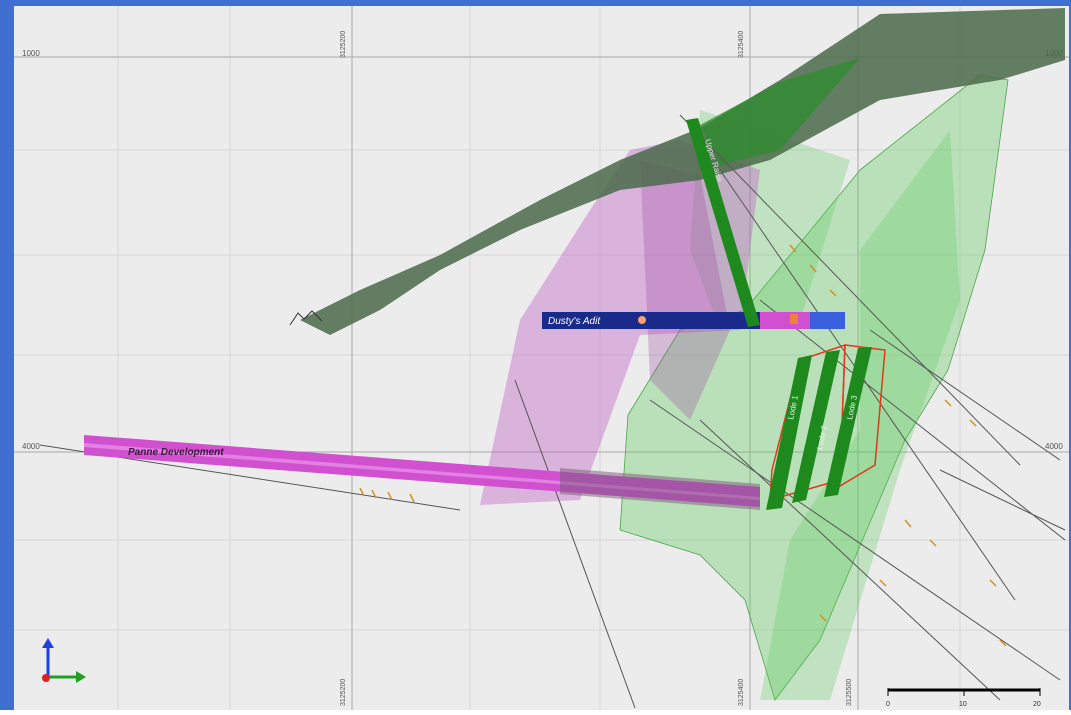  I want to click on window-frame-top, so click(535, 3).